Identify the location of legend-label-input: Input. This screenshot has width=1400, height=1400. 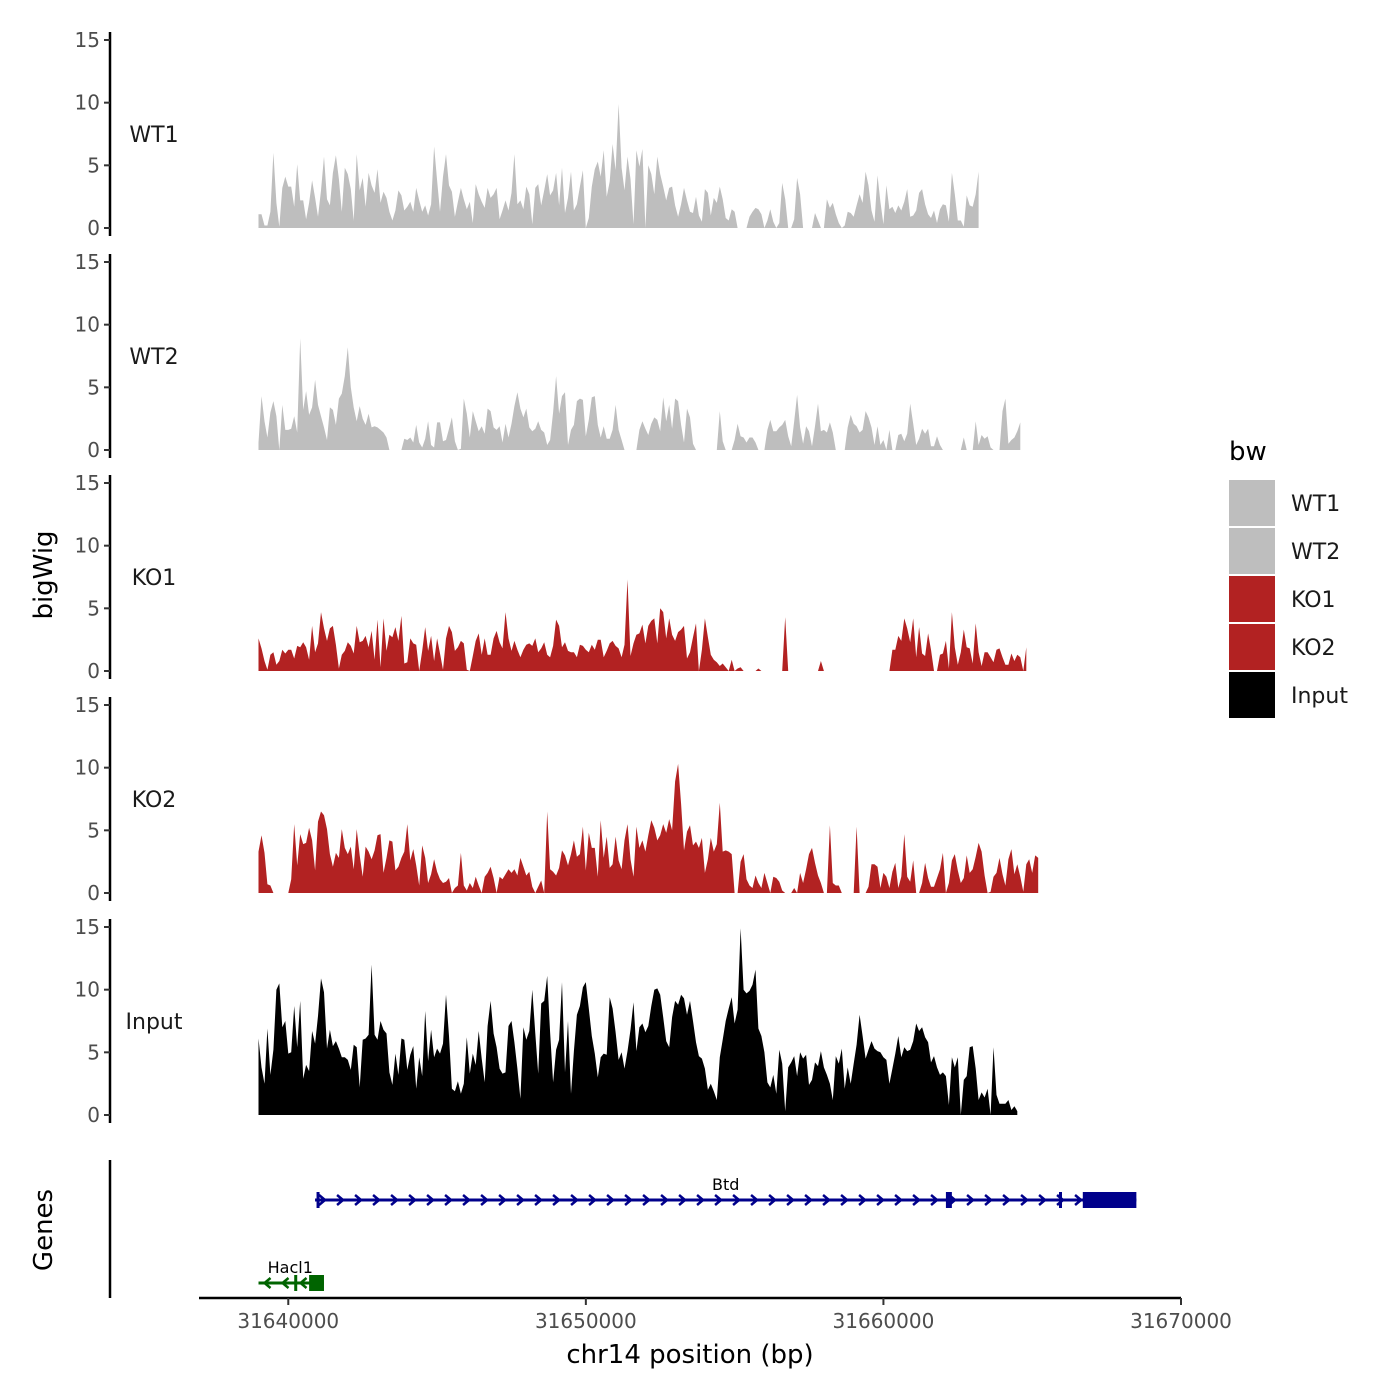
(1319, 696).